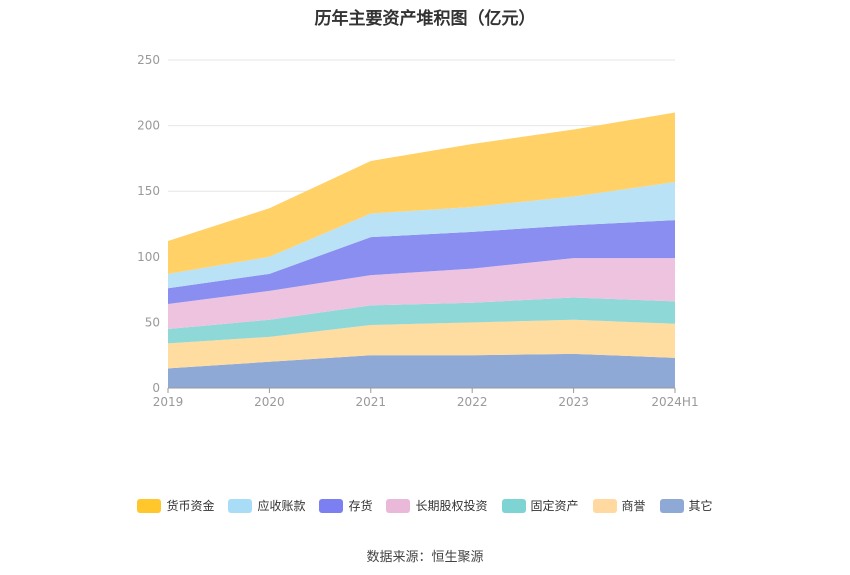 The height and width of the screenshot is (575, 850). I want to click on x-tick-label: 2020, so click(269, 402).